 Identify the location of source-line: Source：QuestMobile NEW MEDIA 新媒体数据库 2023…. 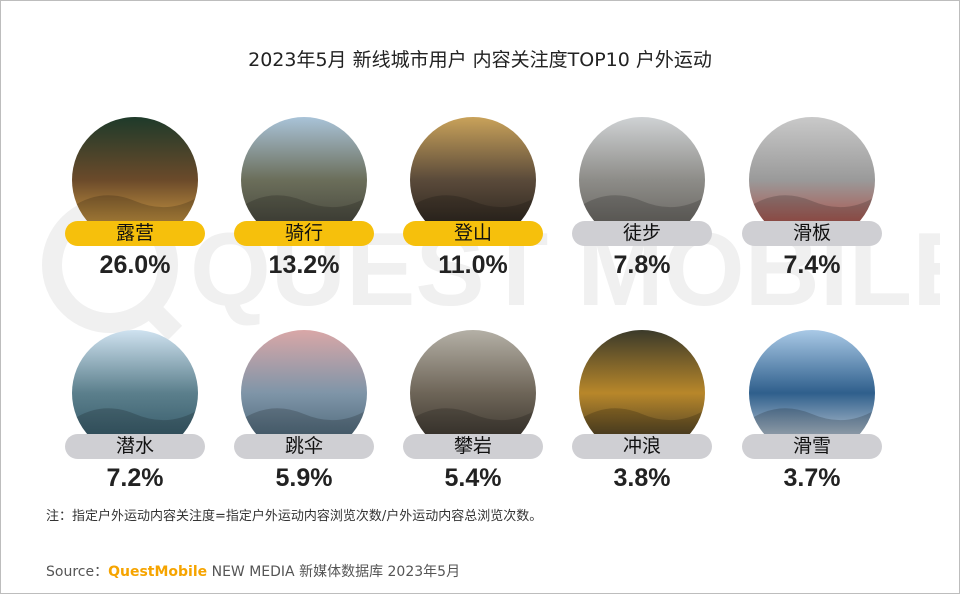
(253, 571).